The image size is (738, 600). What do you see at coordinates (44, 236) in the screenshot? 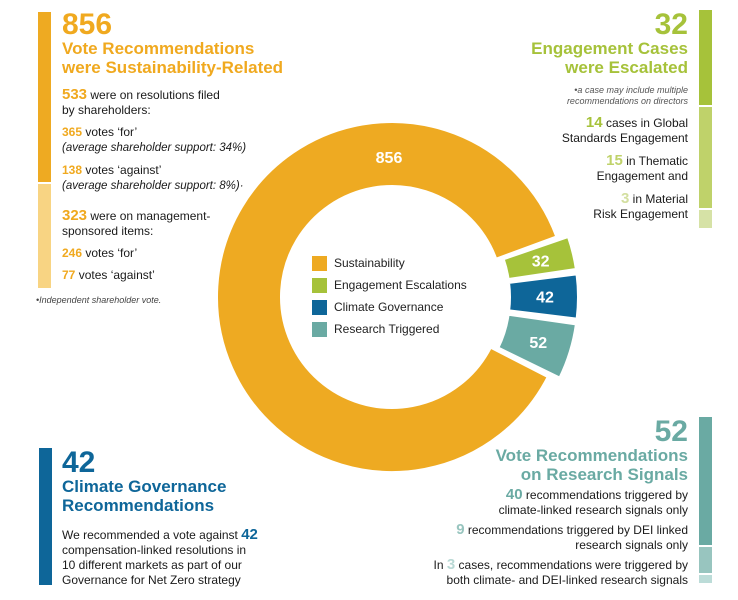
I see `sustainability-bar-management` at bounding box center [44, 236].